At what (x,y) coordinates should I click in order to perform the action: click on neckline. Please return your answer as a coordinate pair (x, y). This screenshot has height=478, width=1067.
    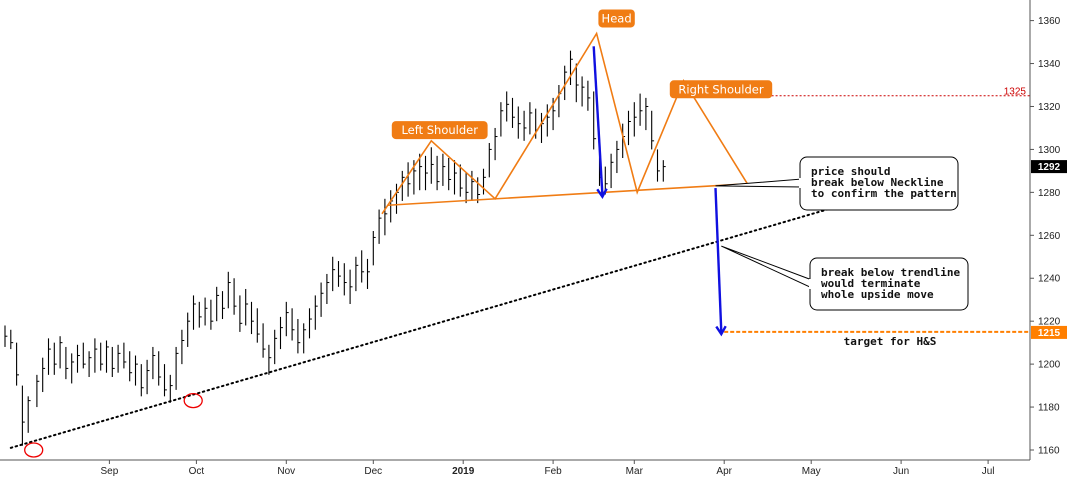
    Looking at the image, I should click on (567, 194).